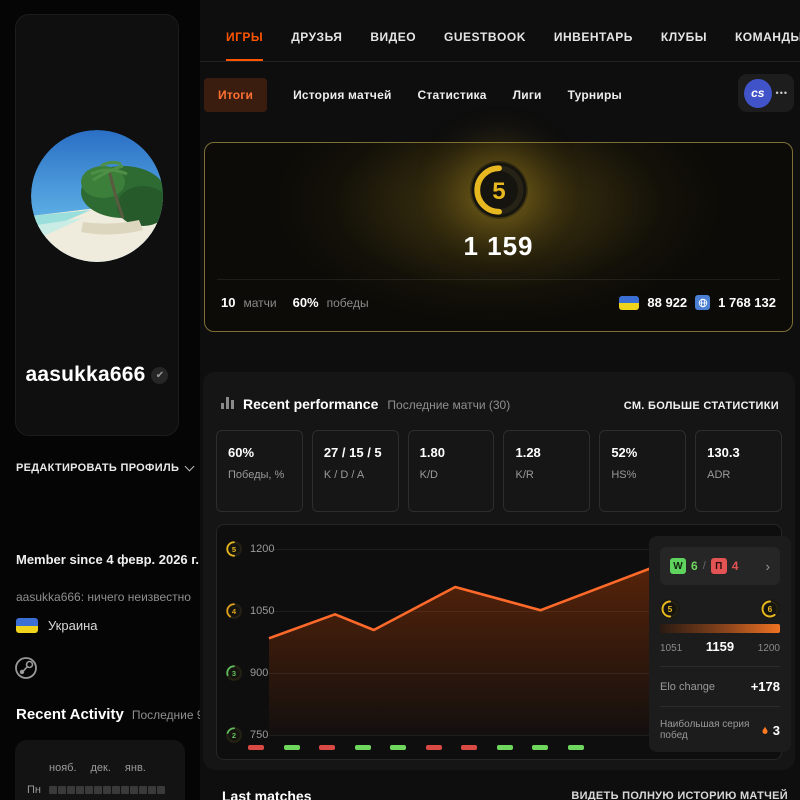  What do you see at coordinates (97, 196) in the screenshot?
I see `avatar` at bounding box center [97, 196].